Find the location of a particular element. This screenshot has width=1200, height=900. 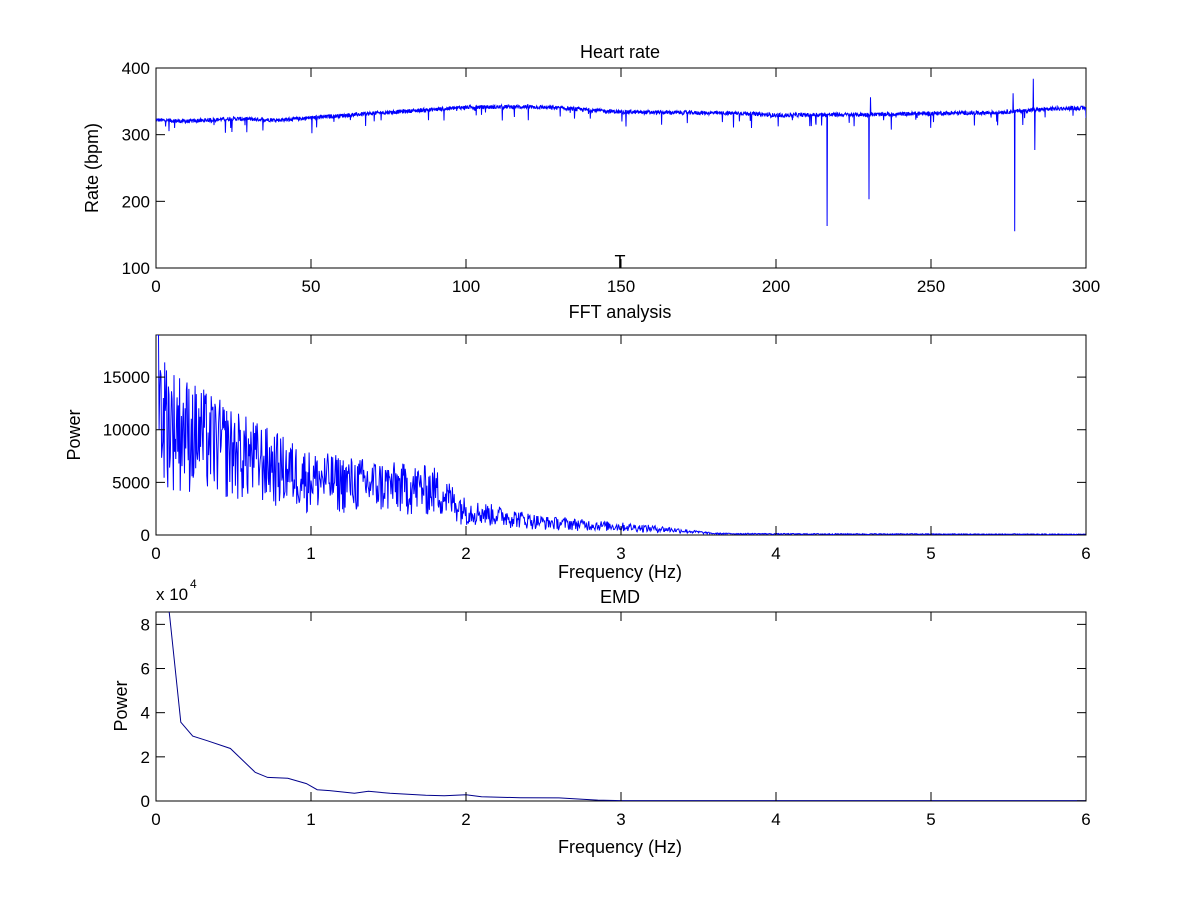

y-exponent: 4 is located at coordinates (193, 584).